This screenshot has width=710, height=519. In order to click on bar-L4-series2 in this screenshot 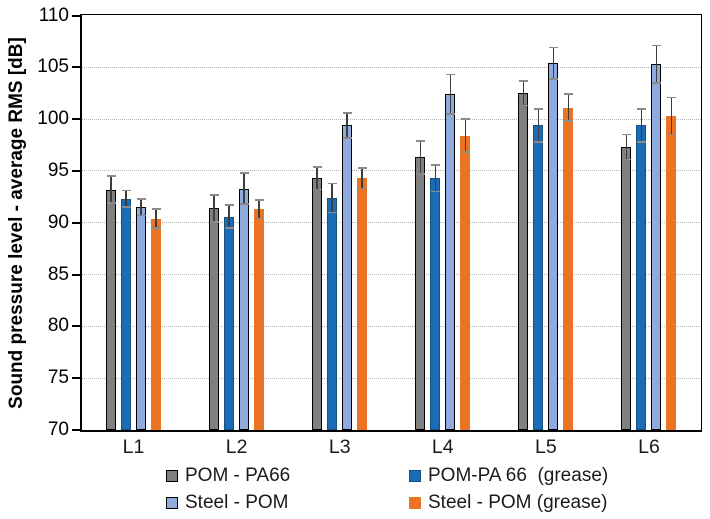, I will do `click(450, 262)`.